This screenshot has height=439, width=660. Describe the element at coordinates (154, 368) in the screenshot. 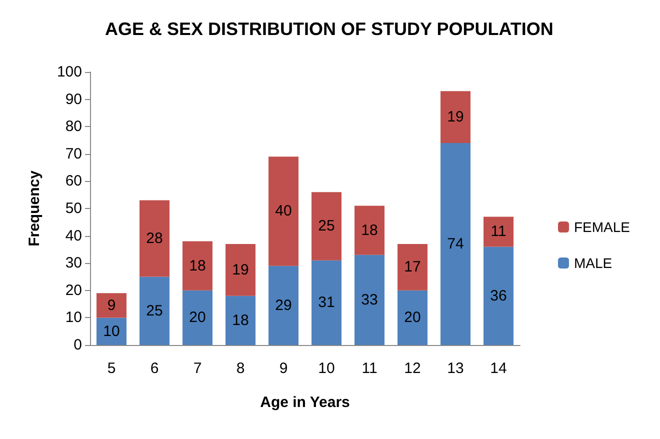

I see `x-tick-label: 6` at that location.